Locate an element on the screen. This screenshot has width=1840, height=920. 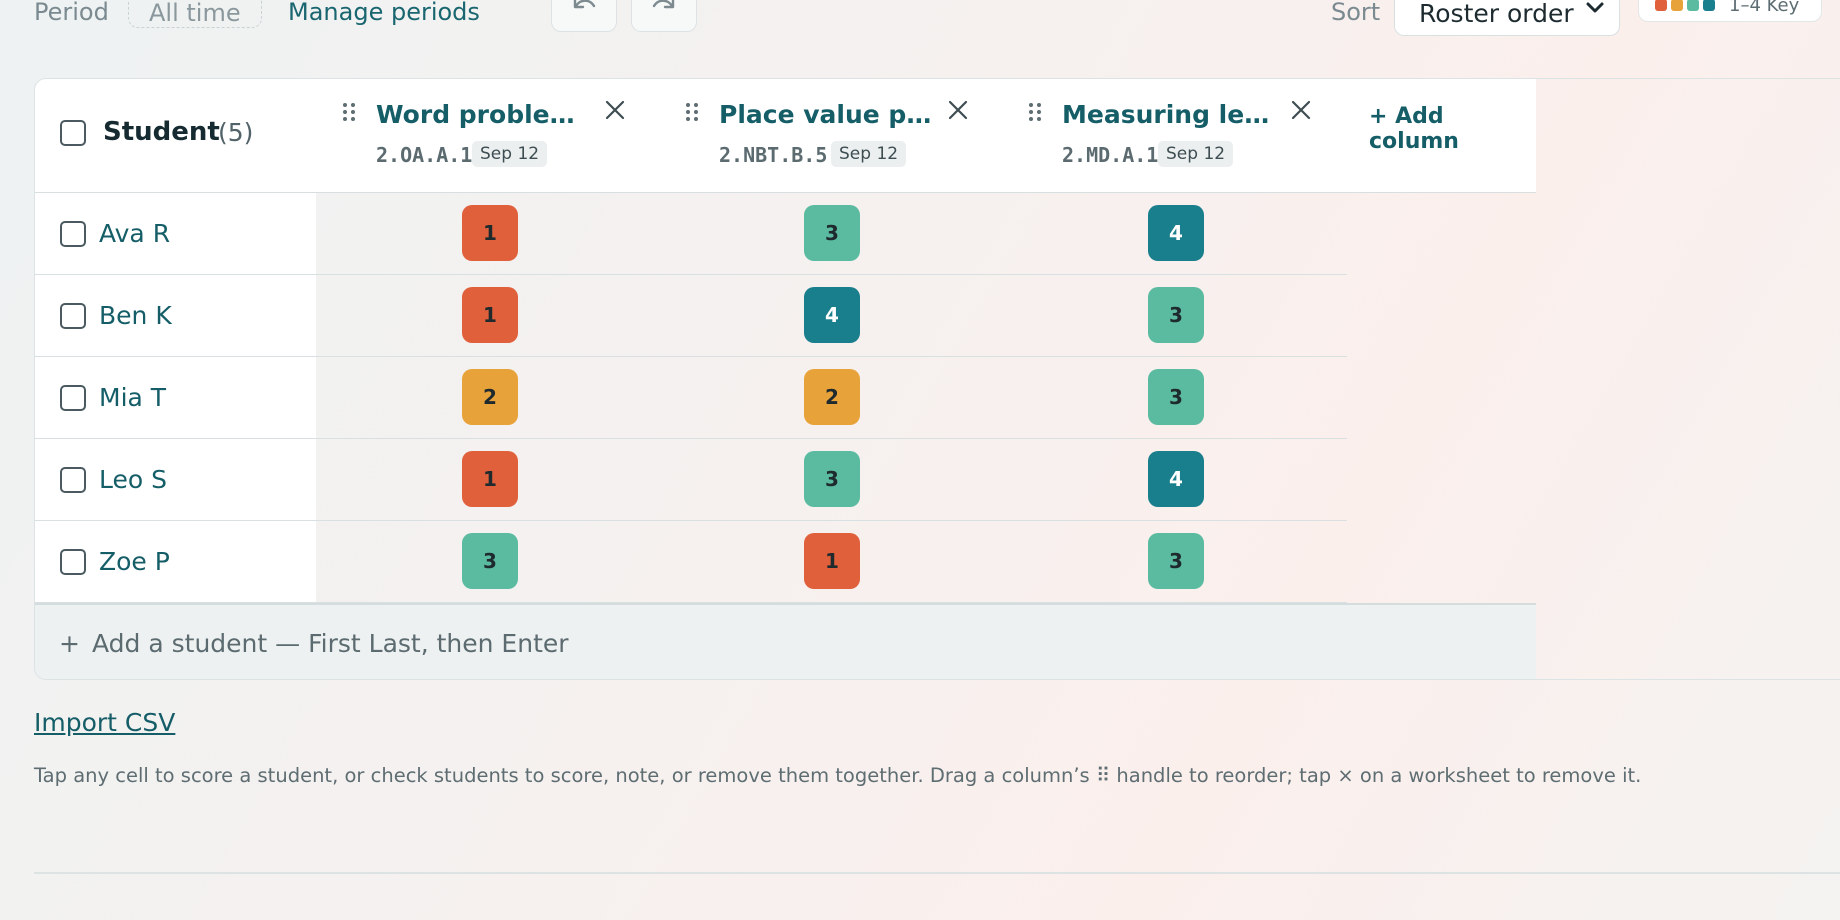
student-name: Zoe P is located at coordinates (134, 561).